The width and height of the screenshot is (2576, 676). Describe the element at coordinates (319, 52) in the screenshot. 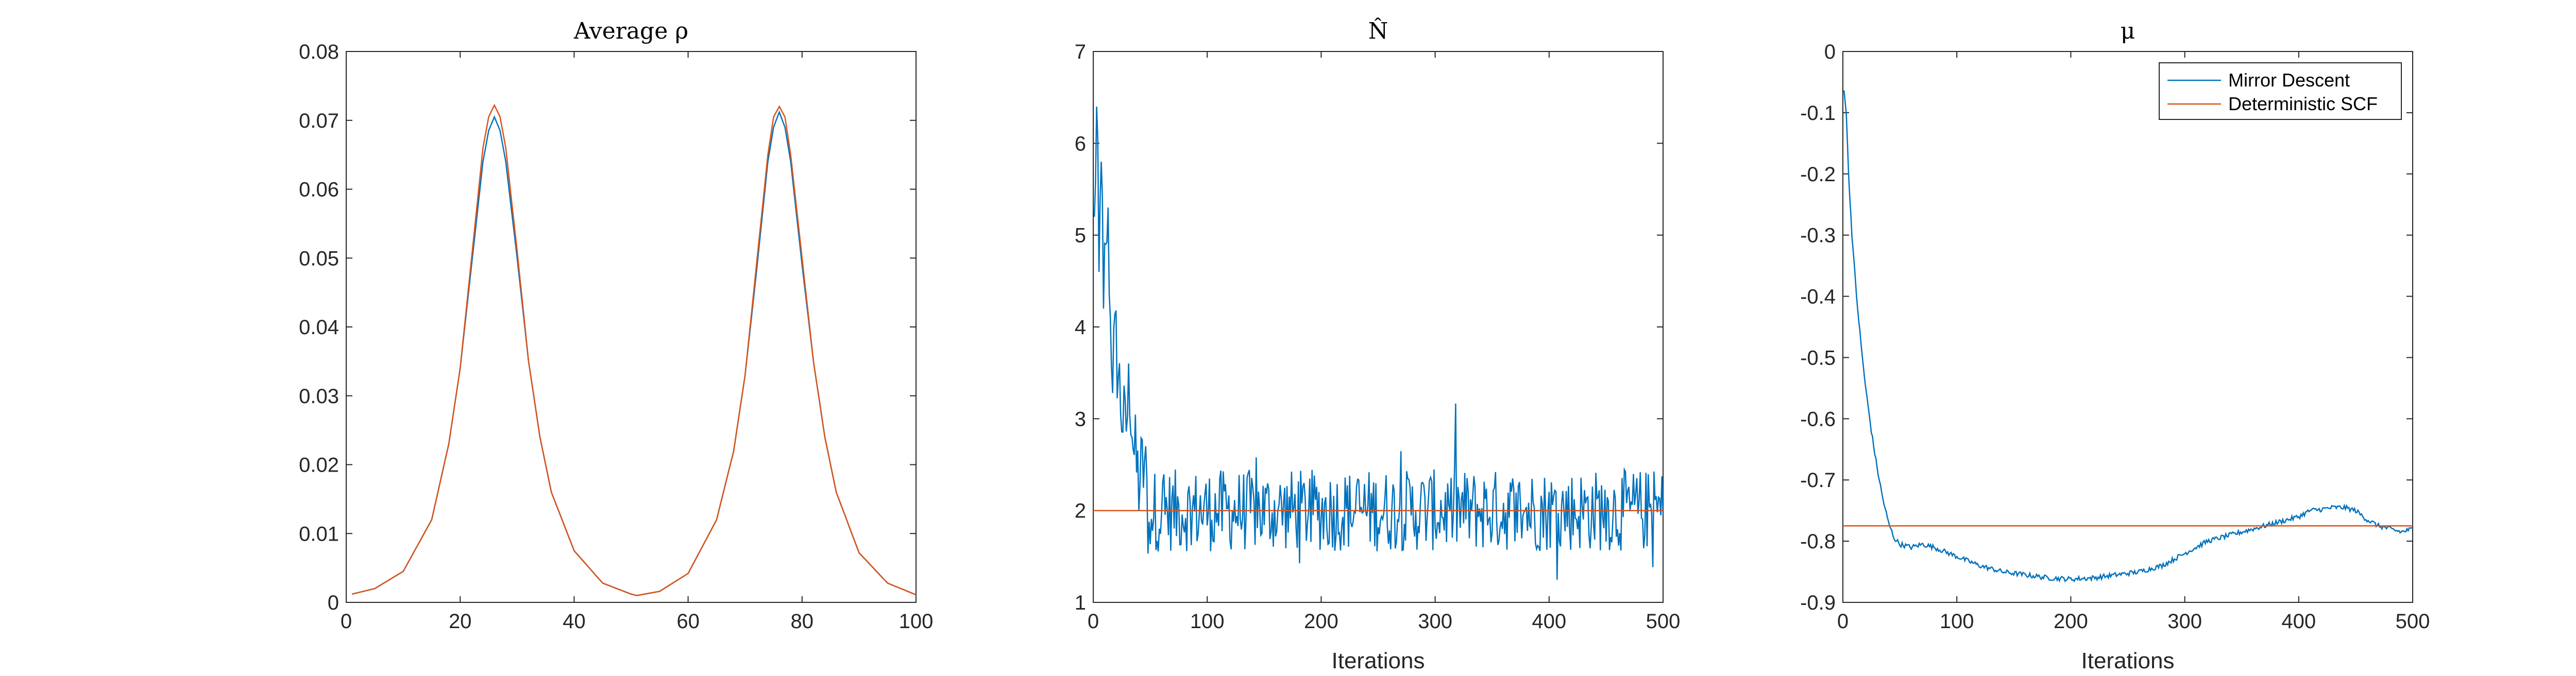

I see `y-tick-label: 0.08` at that location.